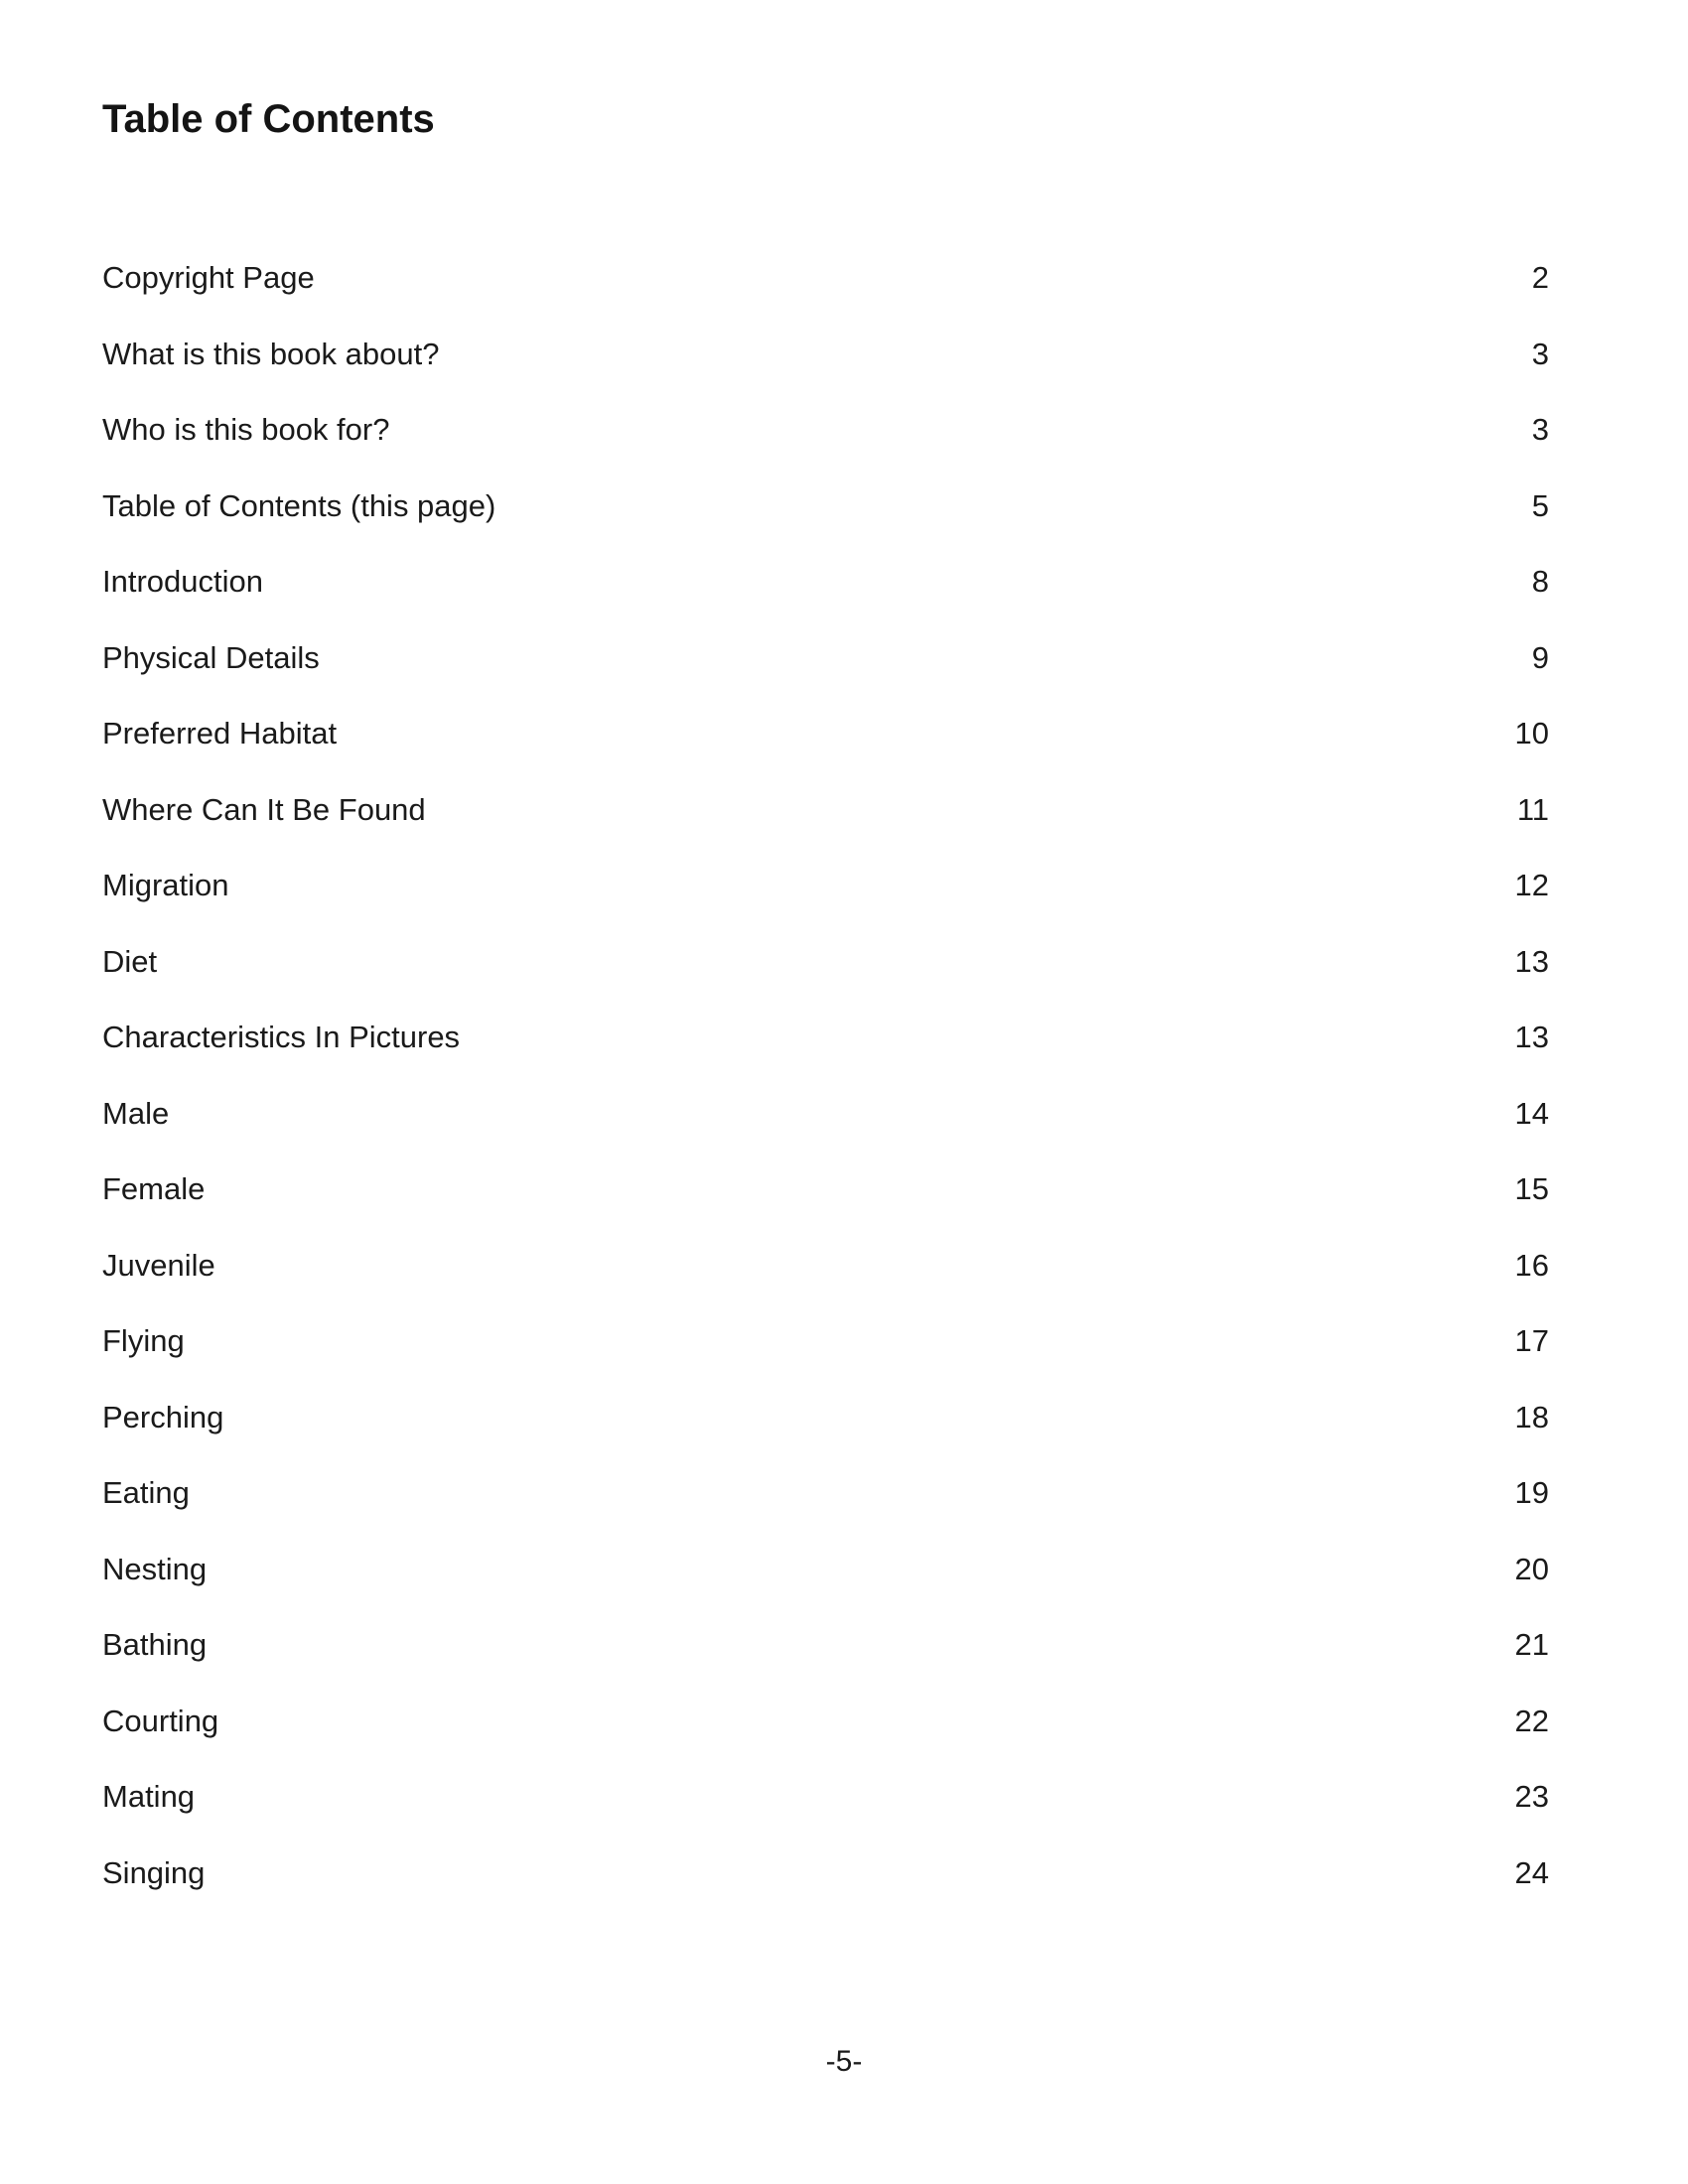  Describe the element at coordinates (825, 1361) in the screenshot. I see `toc-row: Flying 17` at that location.